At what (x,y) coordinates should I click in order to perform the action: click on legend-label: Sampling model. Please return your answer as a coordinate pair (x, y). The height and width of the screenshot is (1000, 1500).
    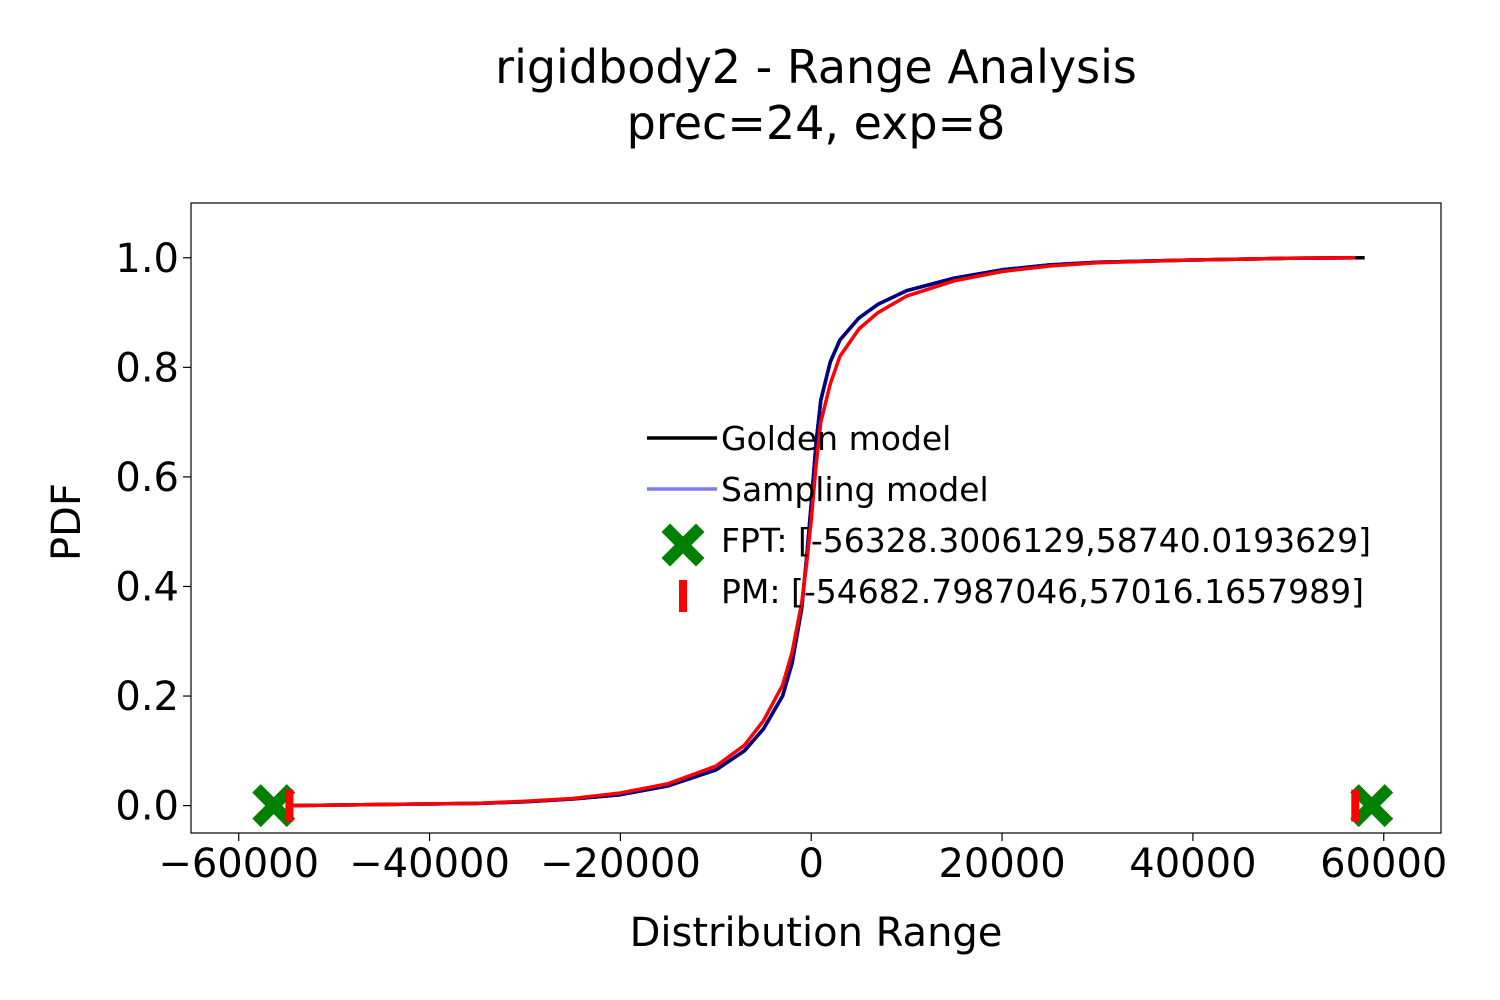
    Looking at the image, I should click on (855, 489).